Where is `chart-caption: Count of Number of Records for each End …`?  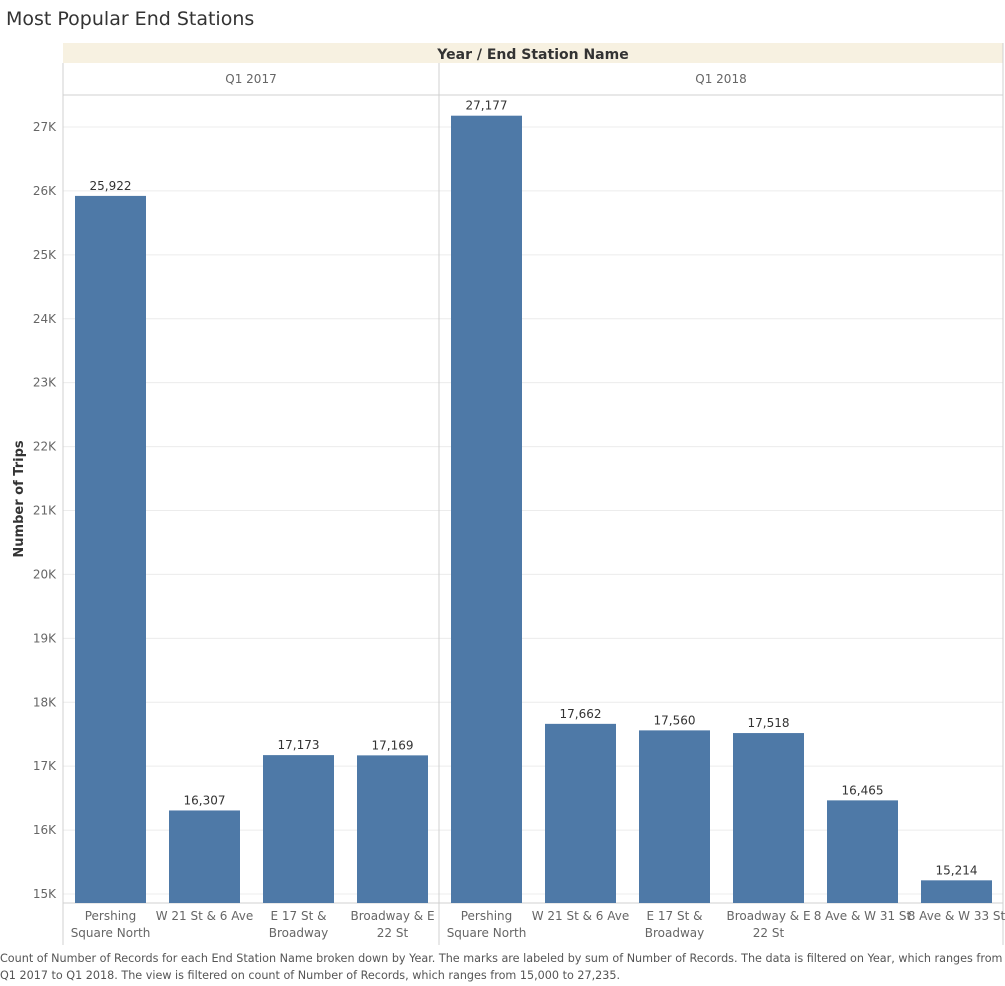
chart-caption: Count of Number of Records for each End … is located at coordinates (501, 967).